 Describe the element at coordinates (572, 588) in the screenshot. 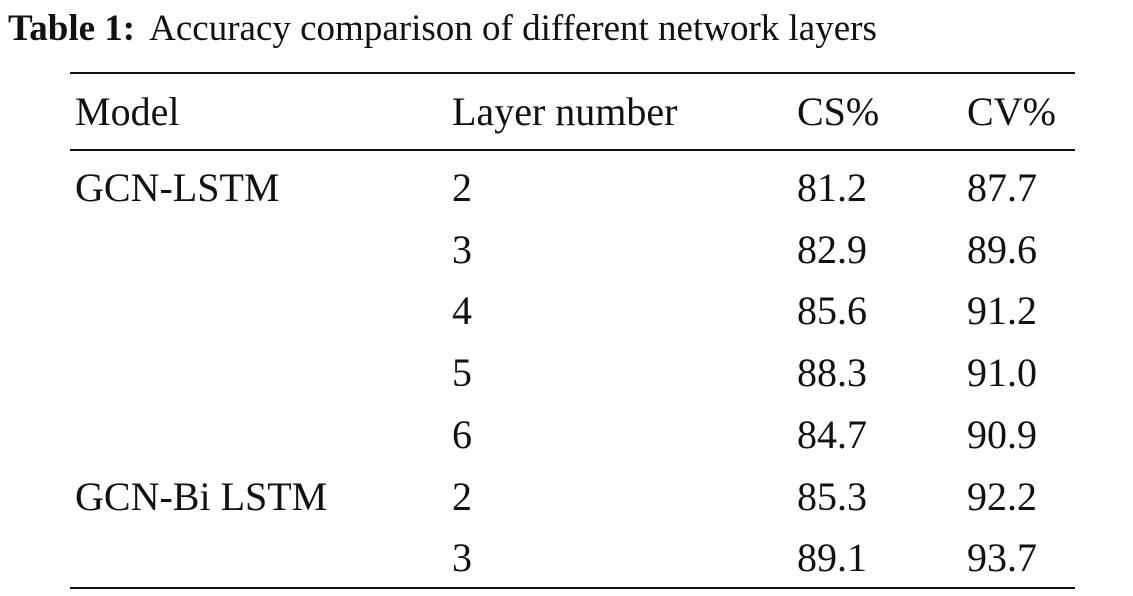

I see `bottom-rule` at that location.